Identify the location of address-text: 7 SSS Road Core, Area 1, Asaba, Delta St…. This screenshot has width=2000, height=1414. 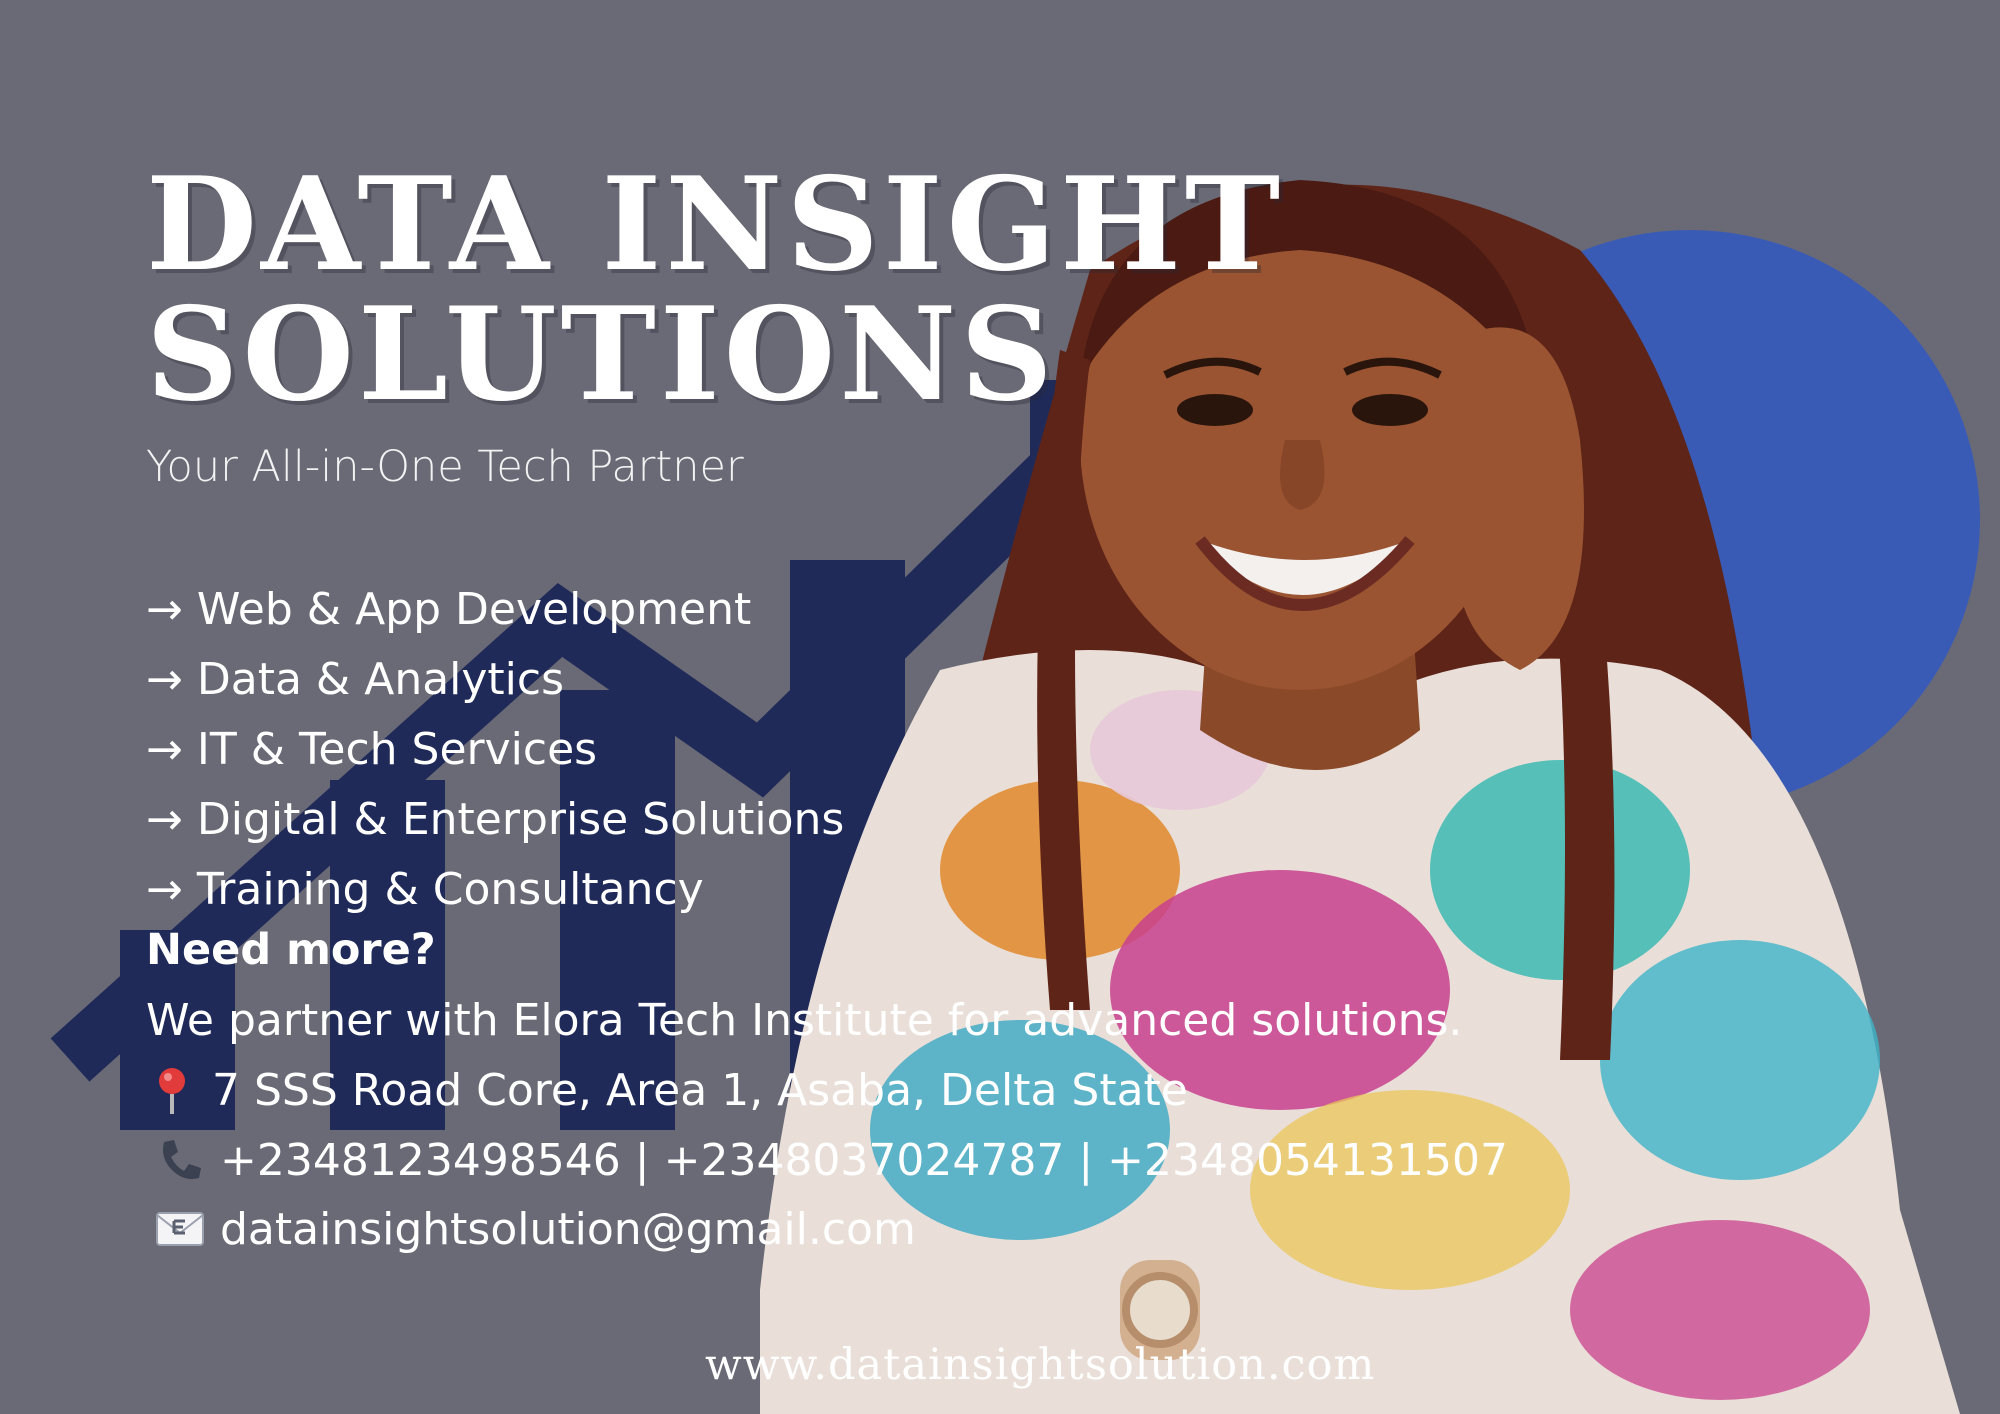
(700, 1090).